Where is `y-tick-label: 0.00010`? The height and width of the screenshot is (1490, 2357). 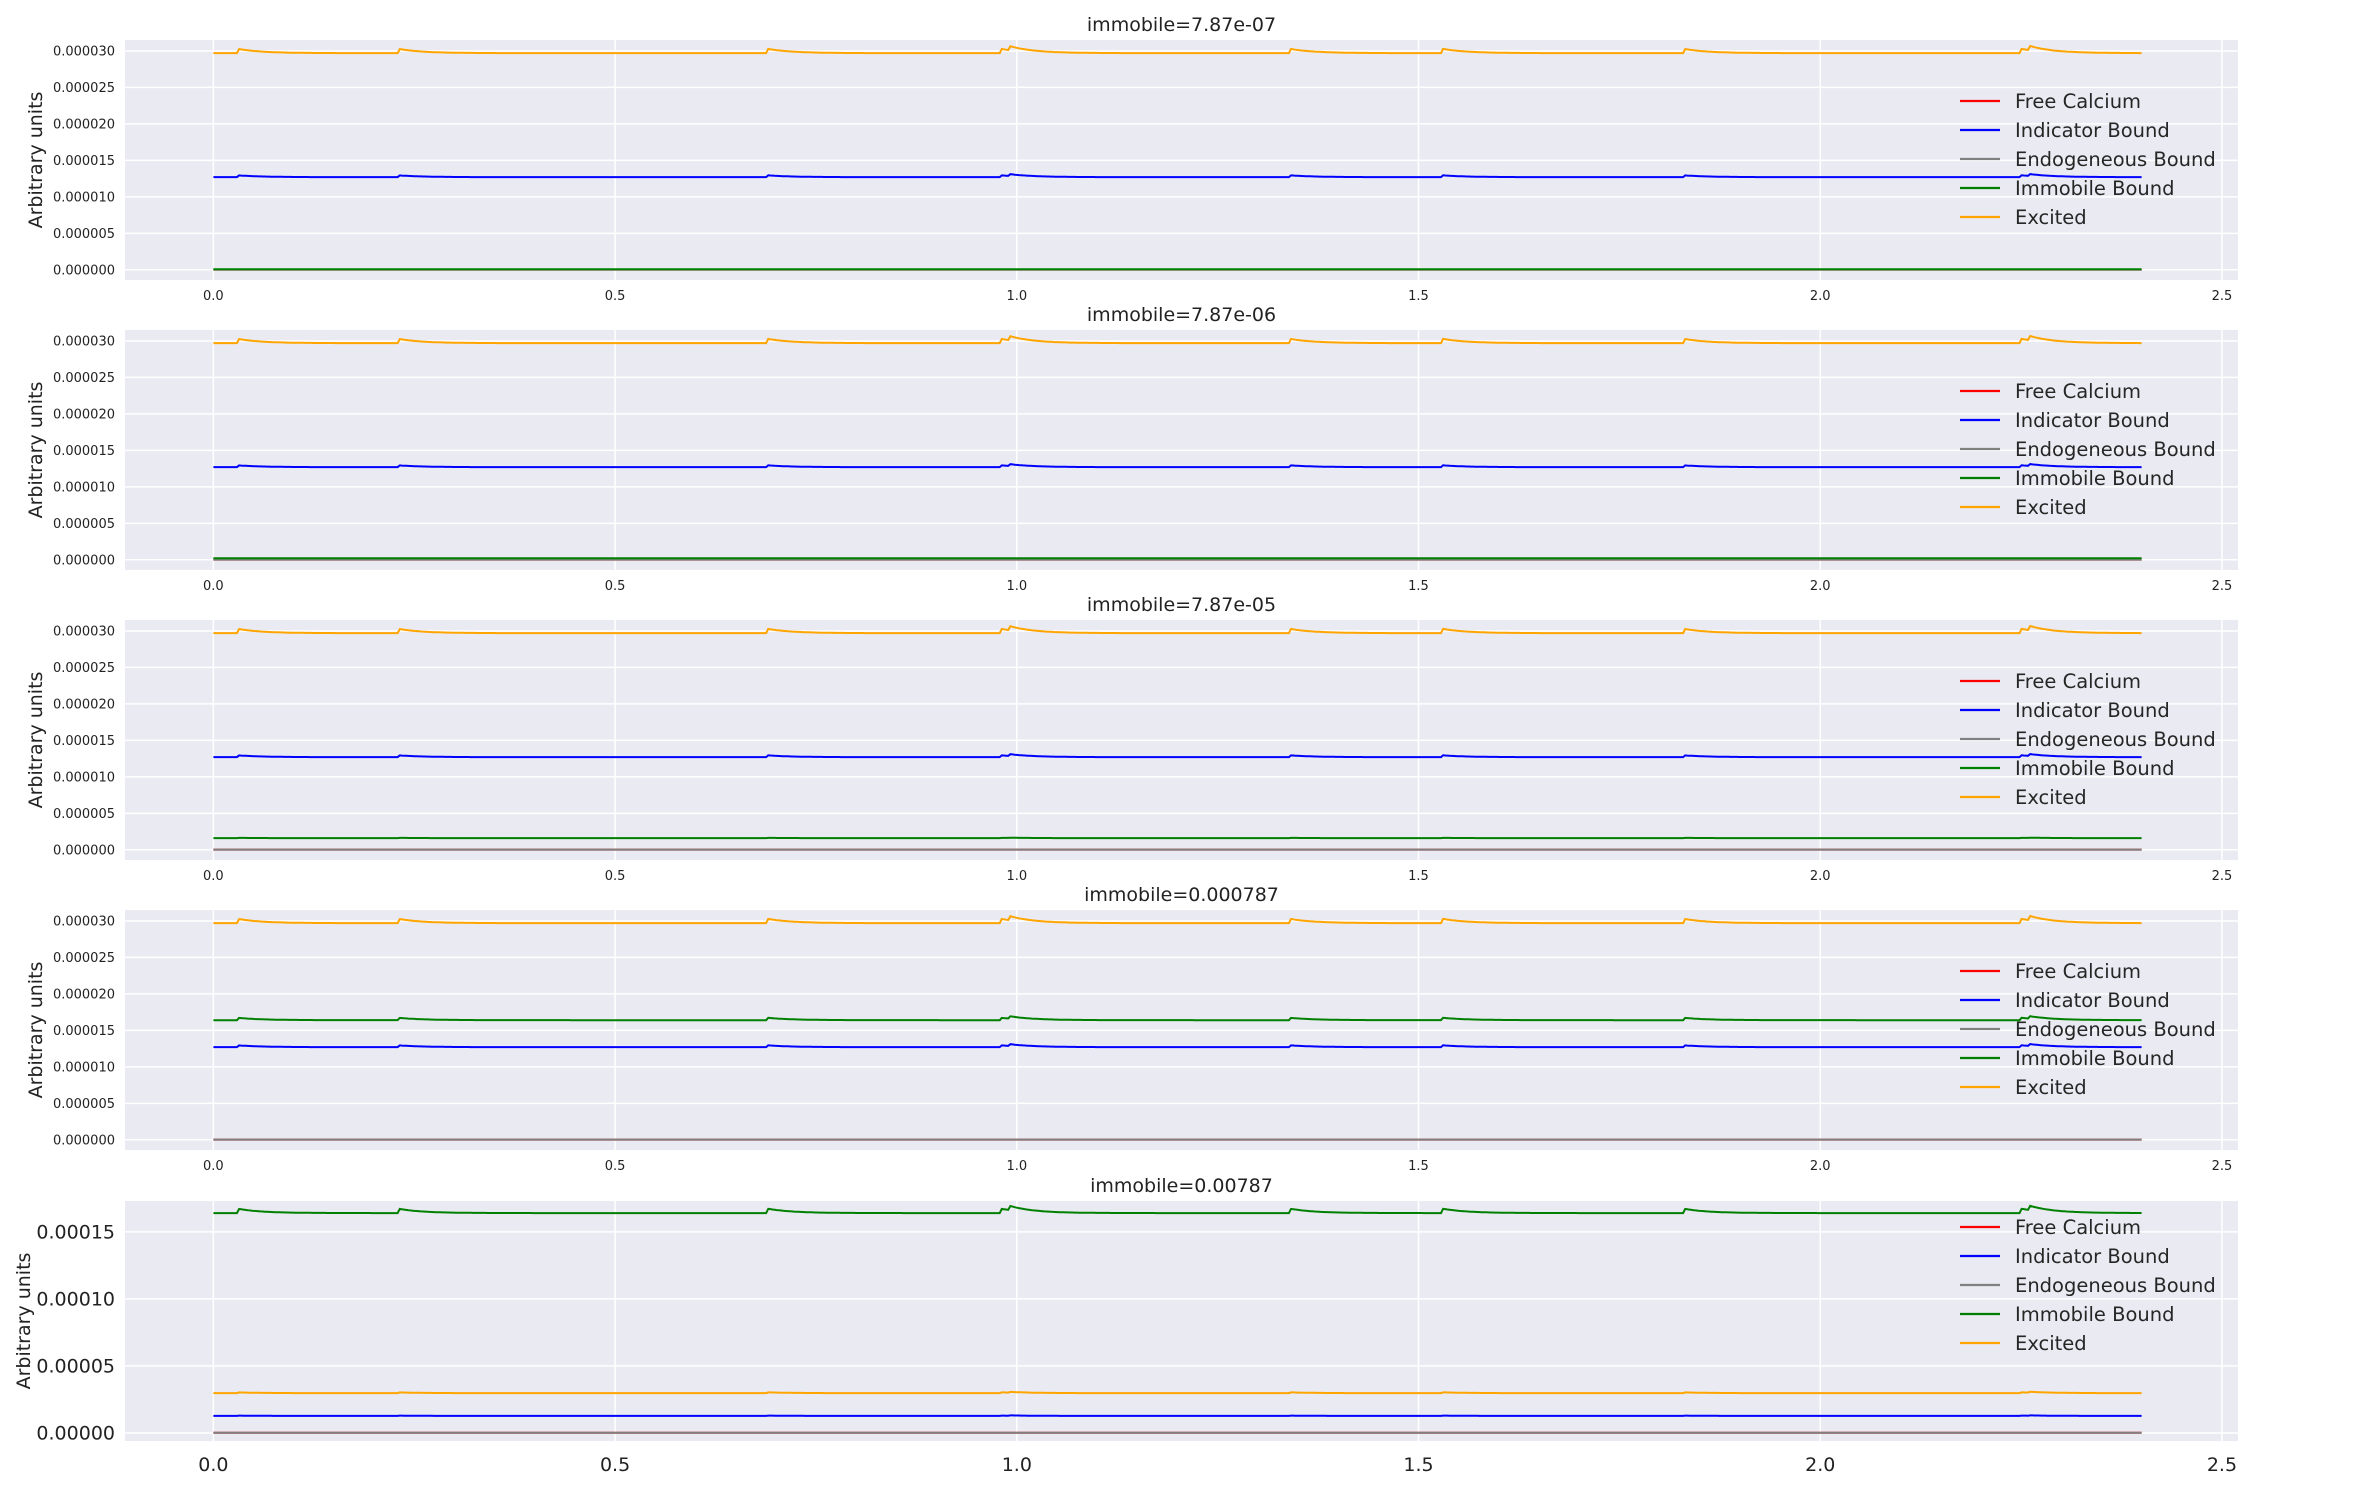 y-tick-label: 0.00010 is located at coordinates (75, 1300).